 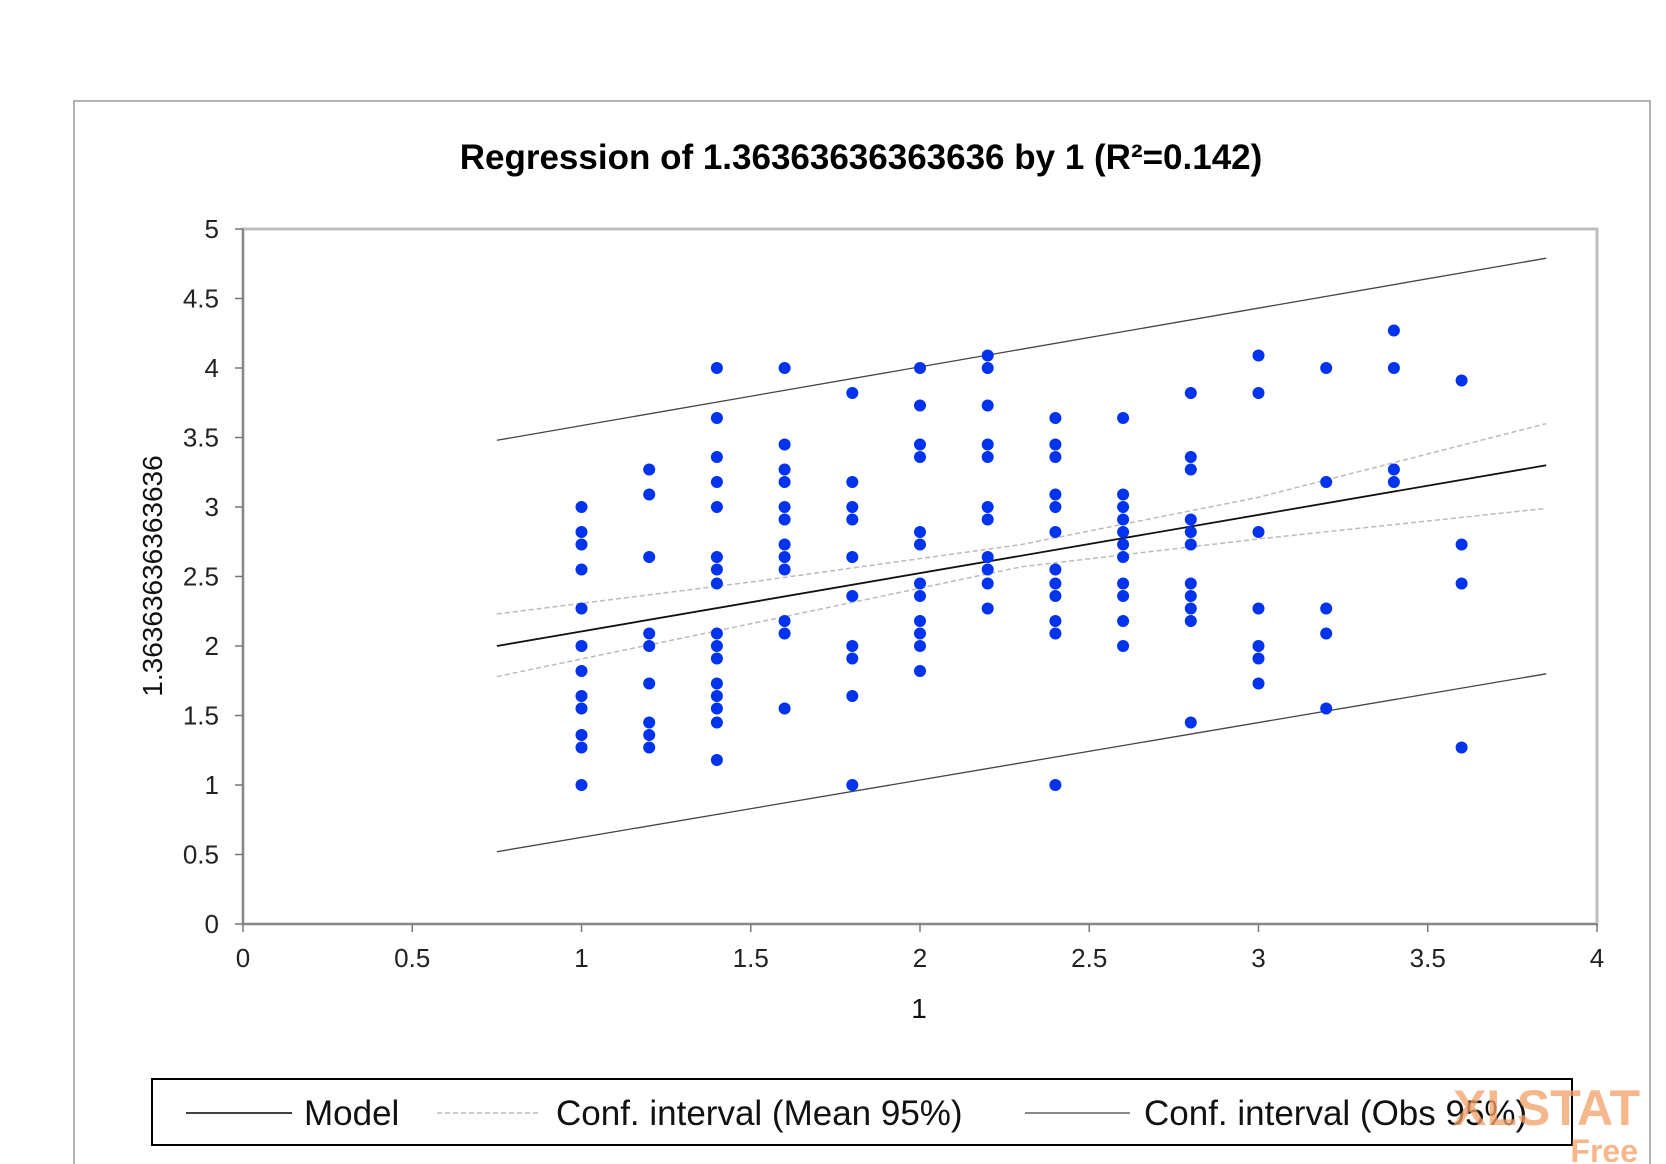 What do you see at coordinates (412, 958) in the screenshot?
I see `x-tick-label: 0.5` at bounding box center [412, 958].